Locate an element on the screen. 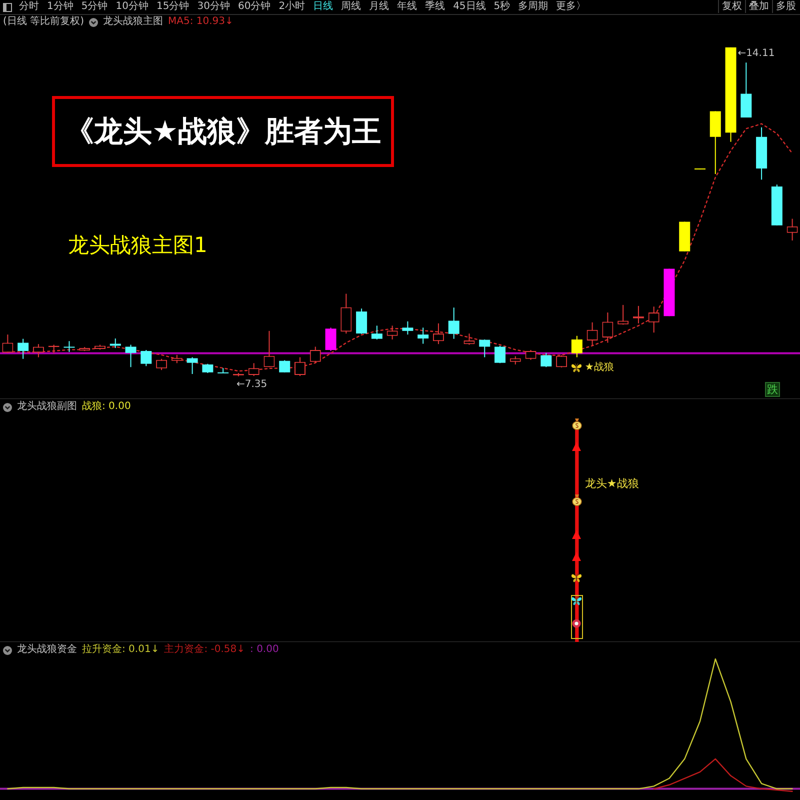 Image resolution: width=800 pixels, height=800 pixels. text: 《龙头★战狼》胜者为王 is located at coordinates (223, 131).